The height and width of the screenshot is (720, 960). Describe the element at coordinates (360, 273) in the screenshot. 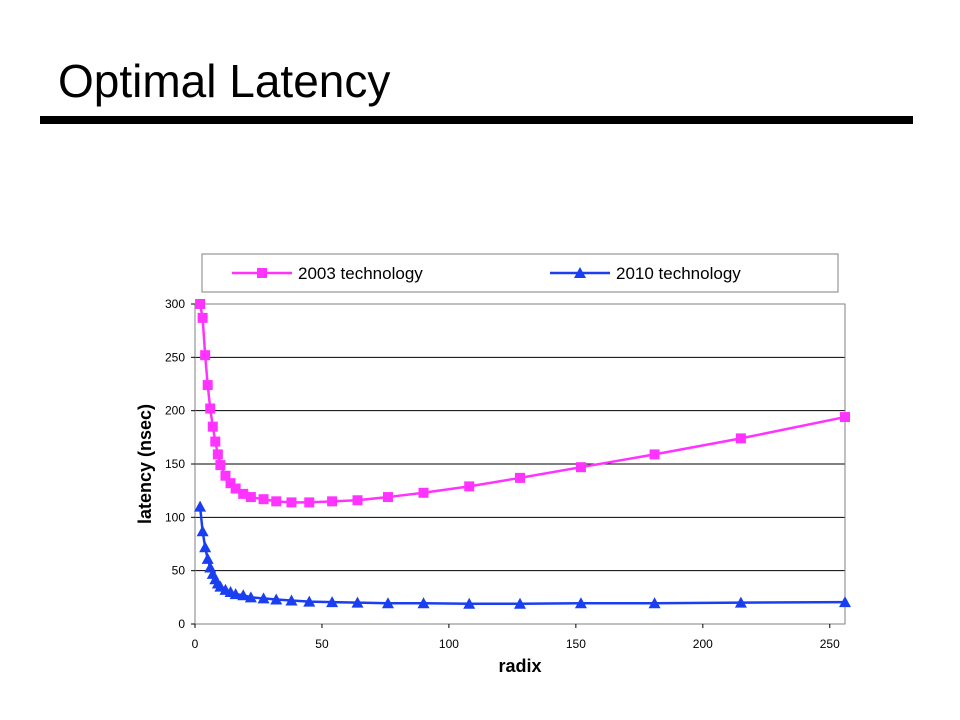

I see `legend-label: 2003 technology` at that location.